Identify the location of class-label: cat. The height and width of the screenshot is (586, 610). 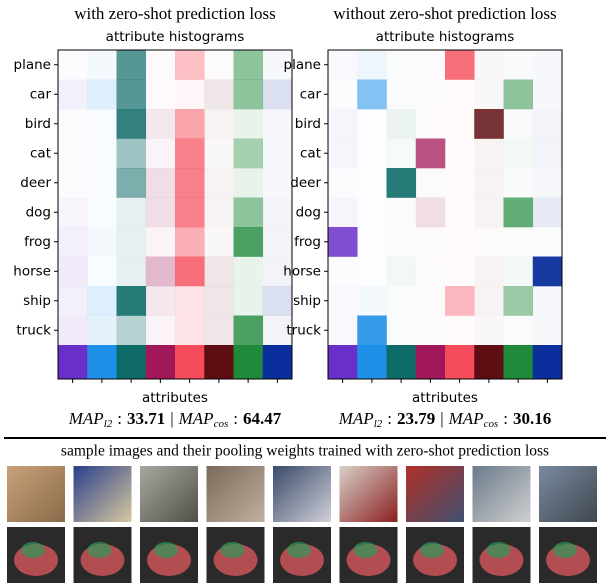
(310, 153).